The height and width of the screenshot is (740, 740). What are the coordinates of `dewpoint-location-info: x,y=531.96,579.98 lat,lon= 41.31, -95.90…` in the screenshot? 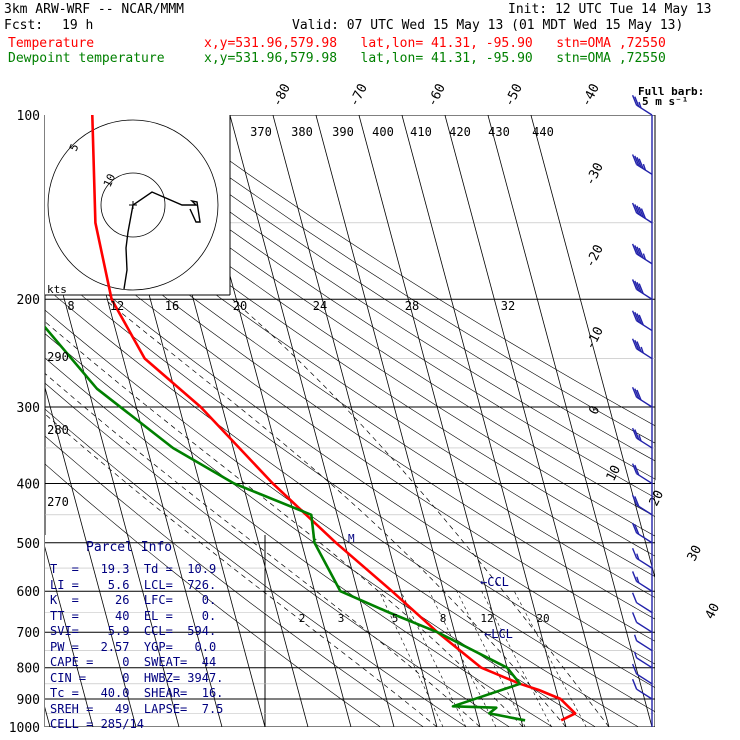 It's located at (435, 58).